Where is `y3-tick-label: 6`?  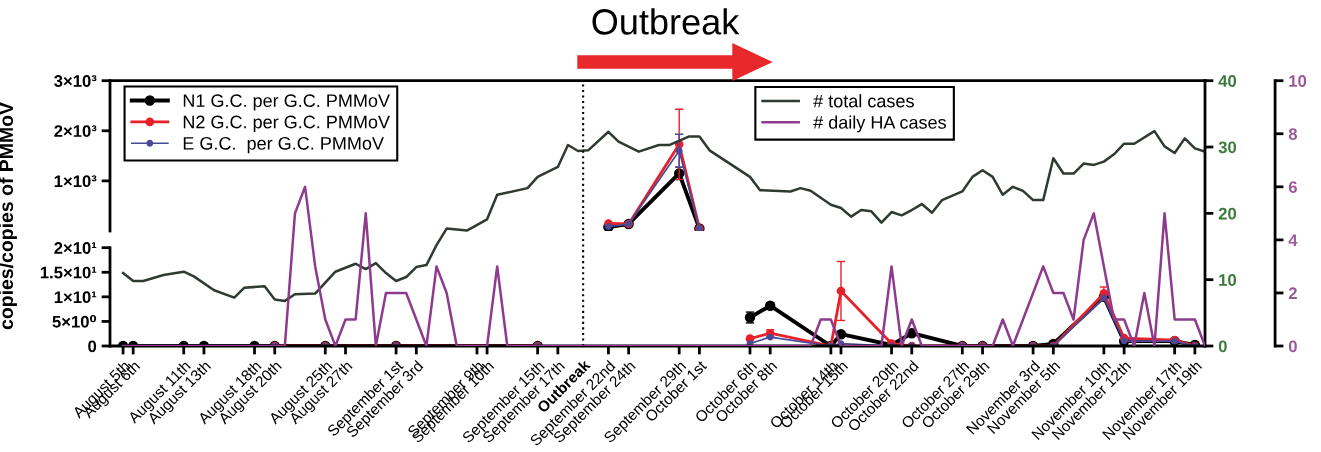 y3-tick-label: 6 is located at coordinates (1292, 187).